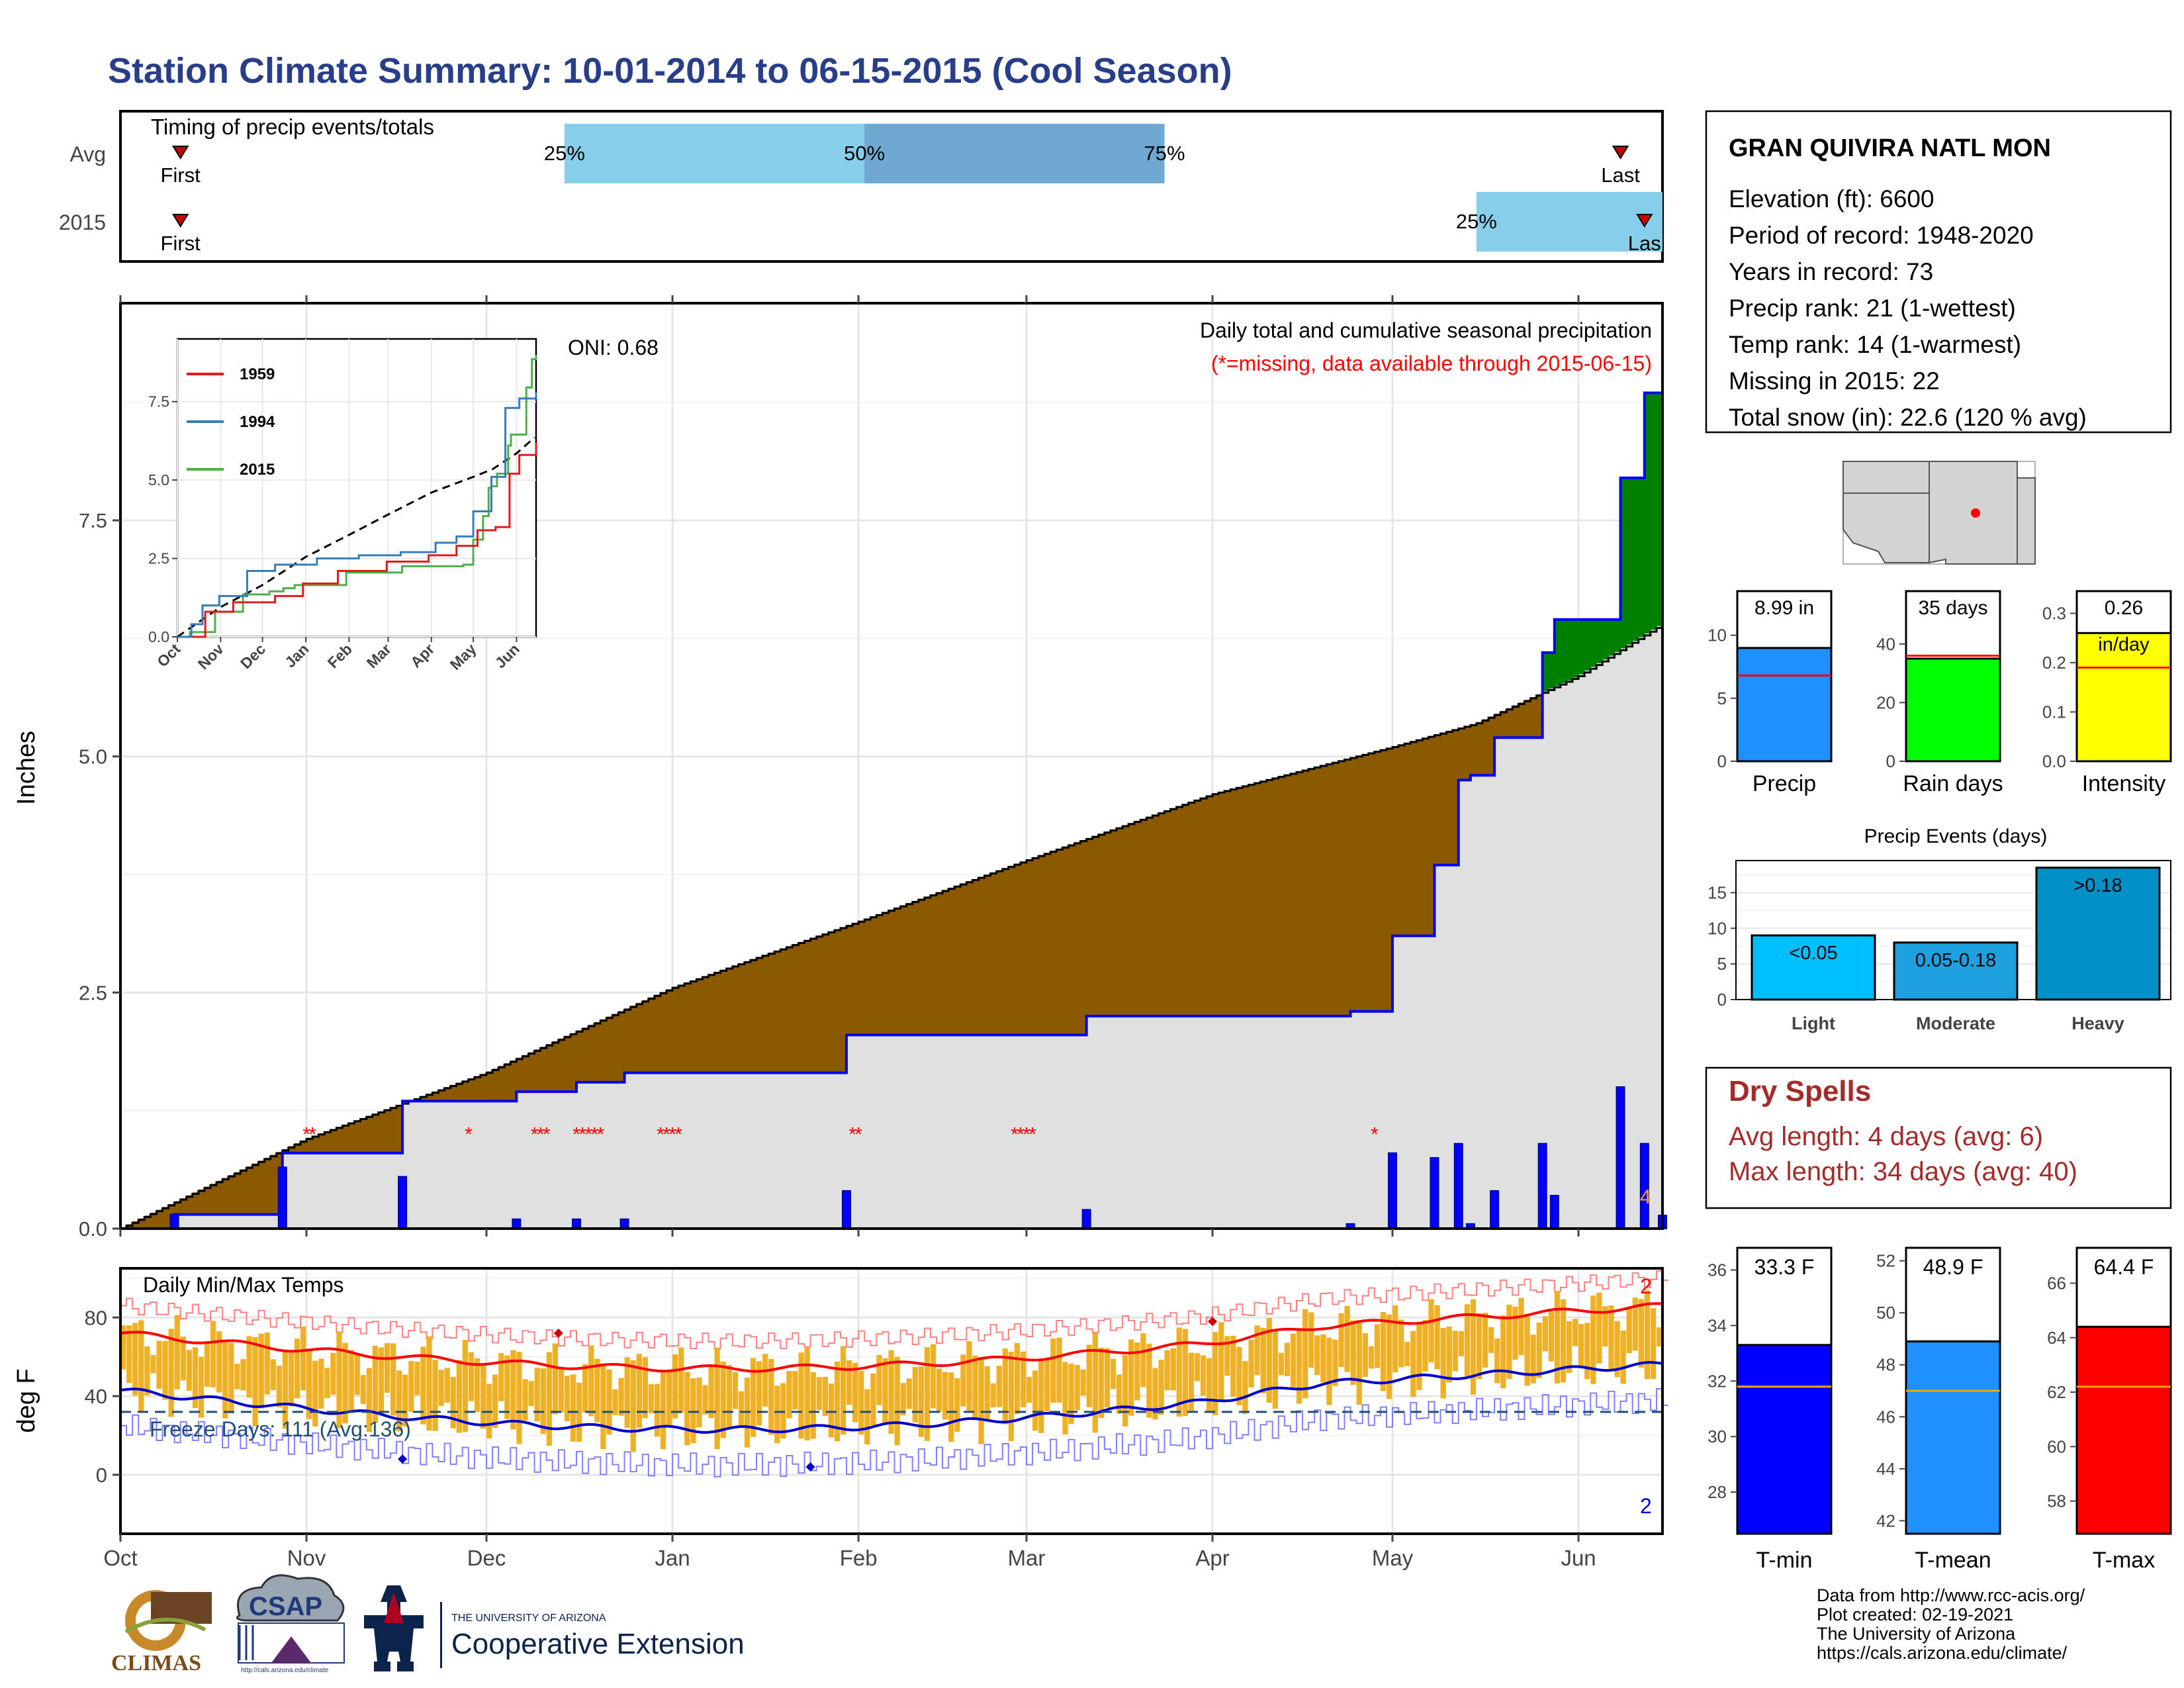 This screenshot has width=2184, height=1688. I want to click on tempbar-ytick-label: 36, so click(1717, 1270).